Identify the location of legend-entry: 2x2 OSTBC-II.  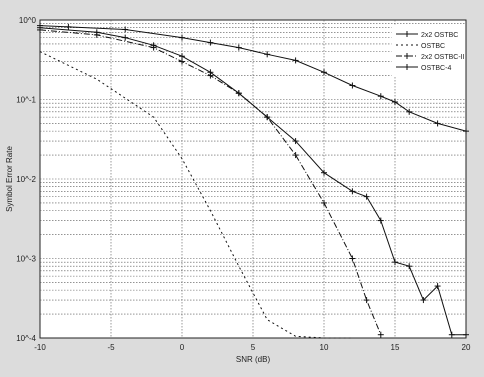
(430, 57).